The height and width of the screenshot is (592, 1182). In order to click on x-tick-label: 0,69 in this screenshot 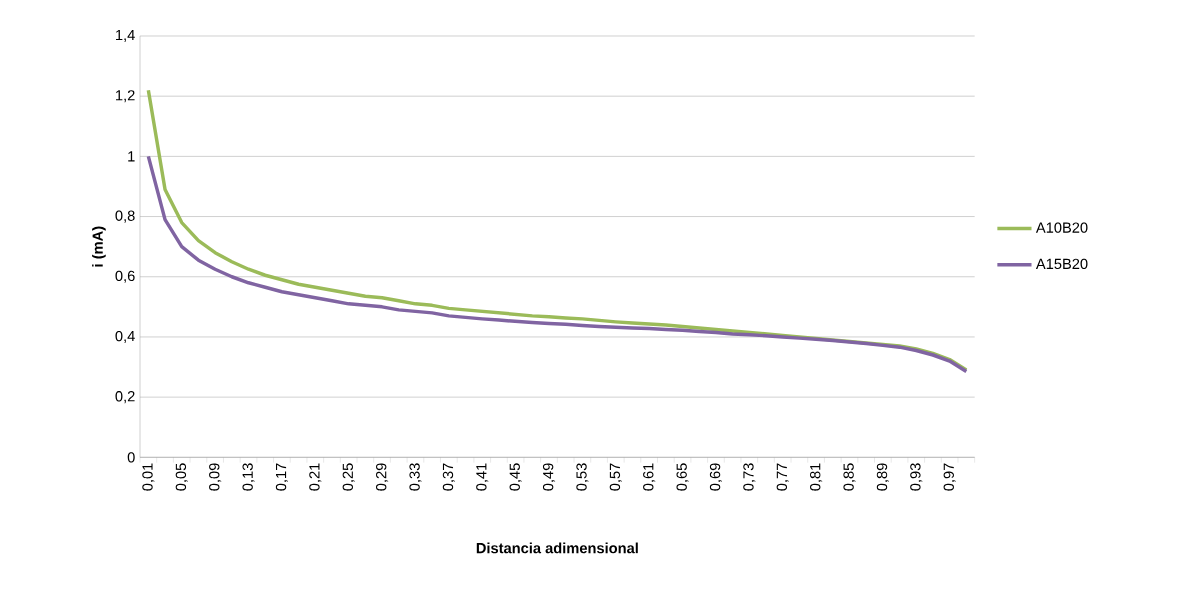, I will do `click(715, 477)`.